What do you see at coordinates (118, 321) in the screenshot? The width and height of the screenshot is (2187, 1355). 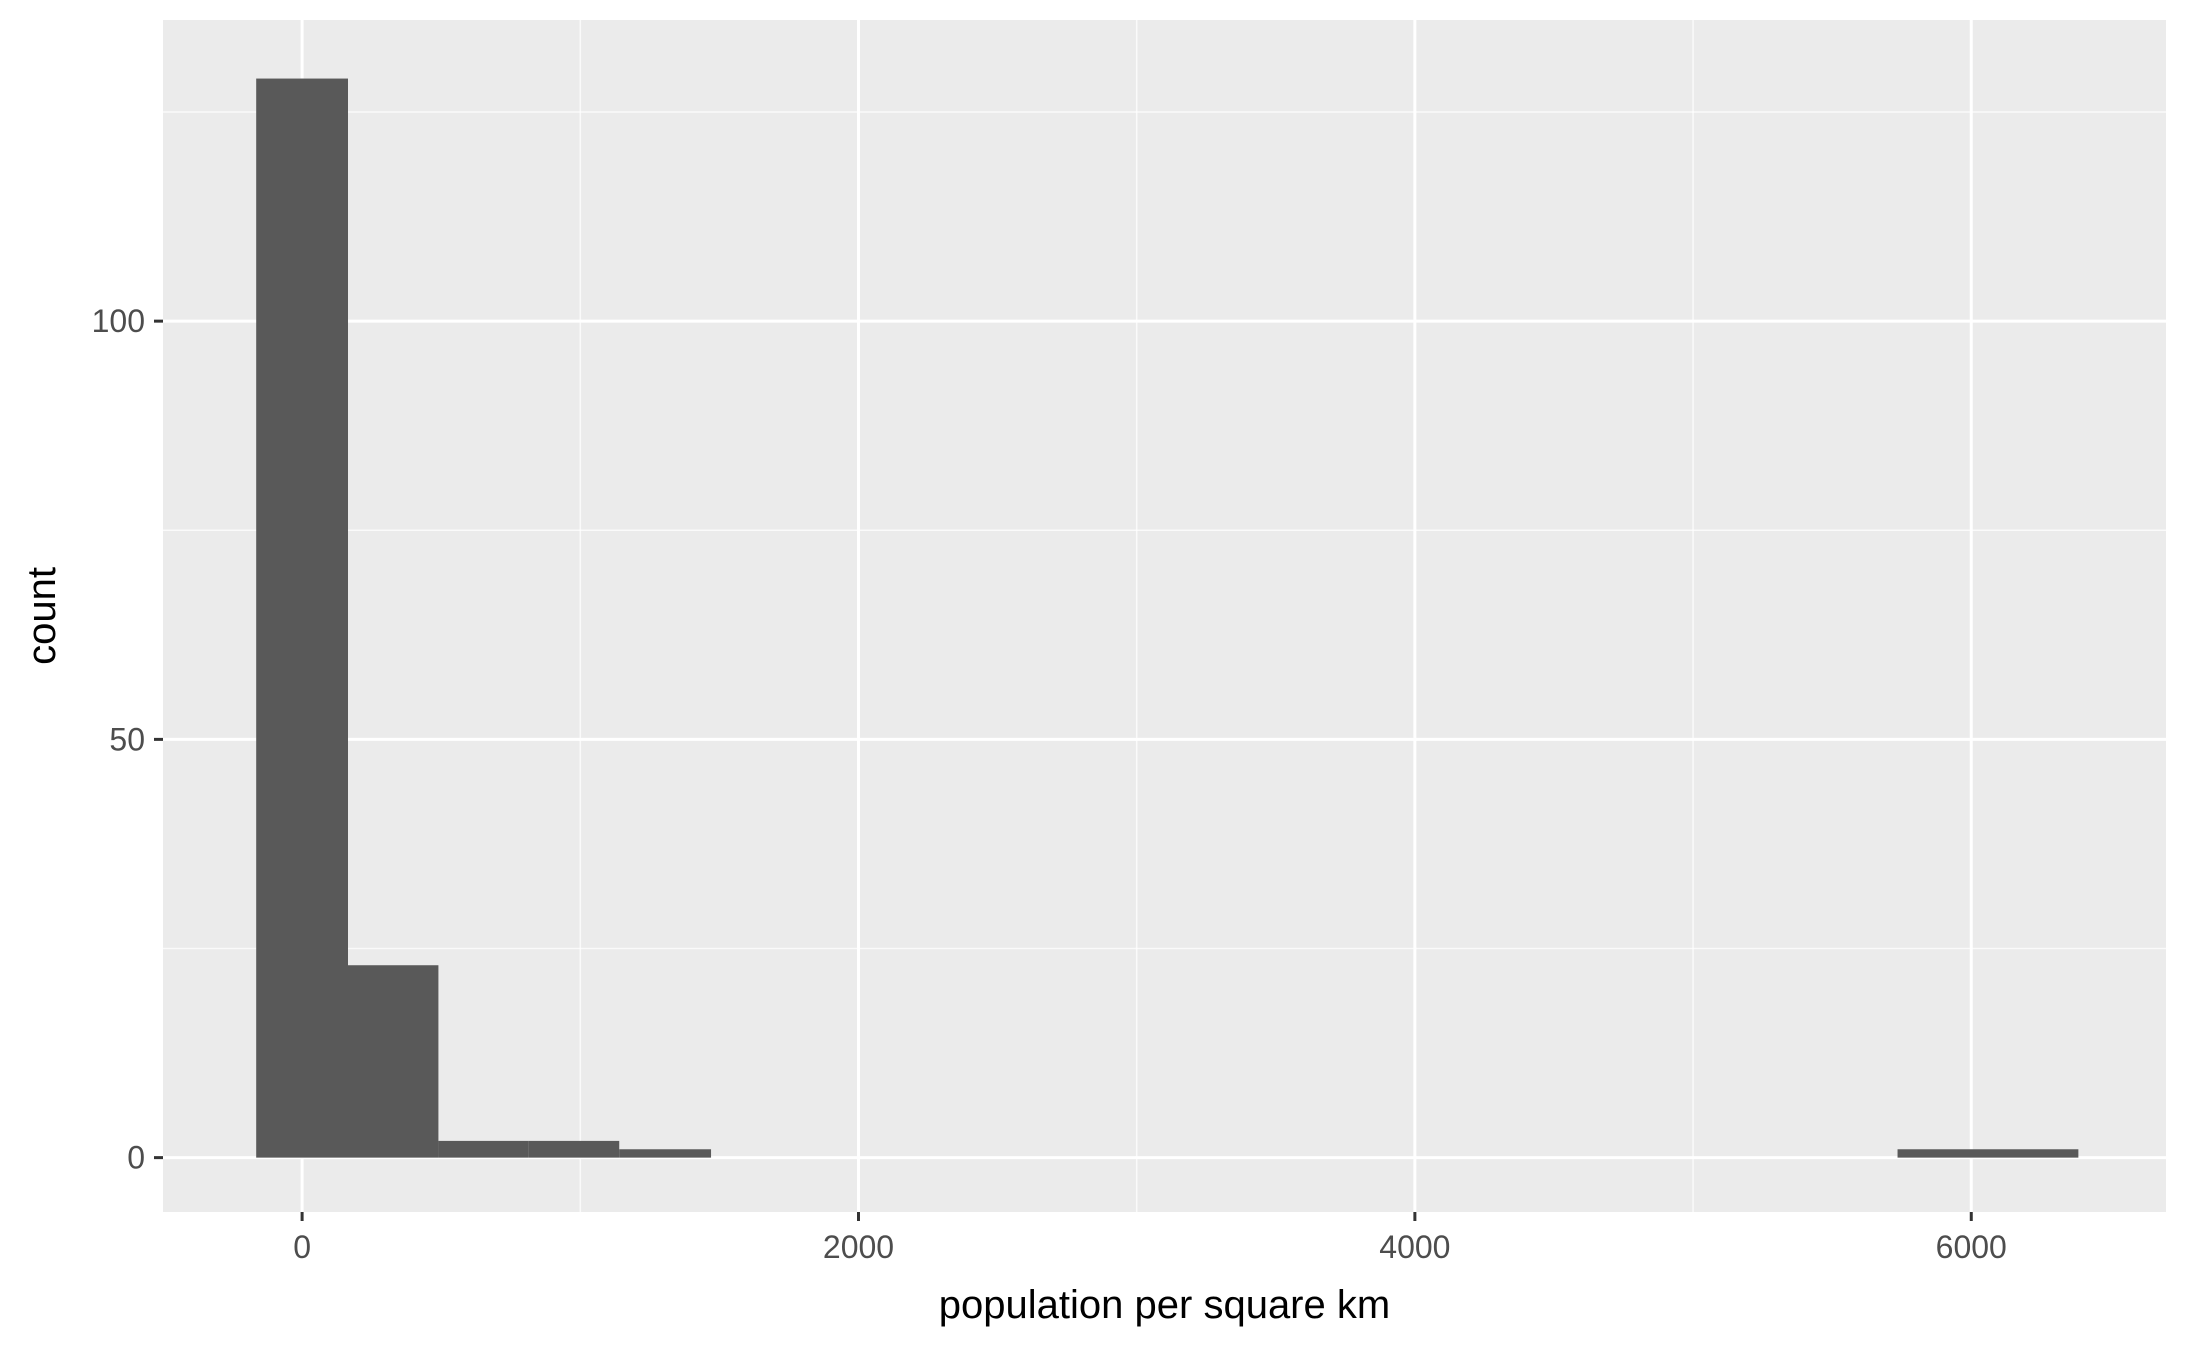 I see `y-tick-label: 100` at bounding box center [118, 321].